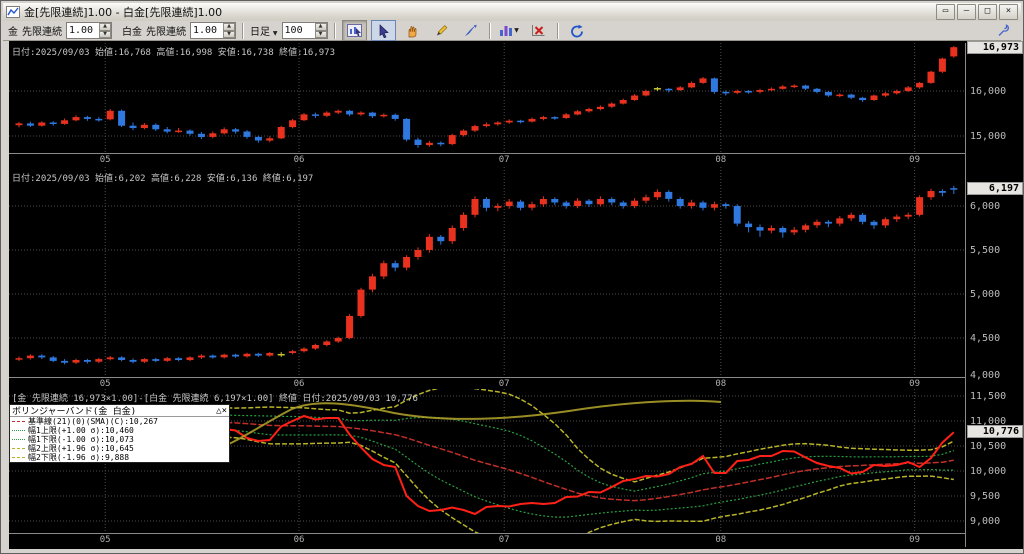  I want to click on current-price-box: 6,197, so click(995, 188).